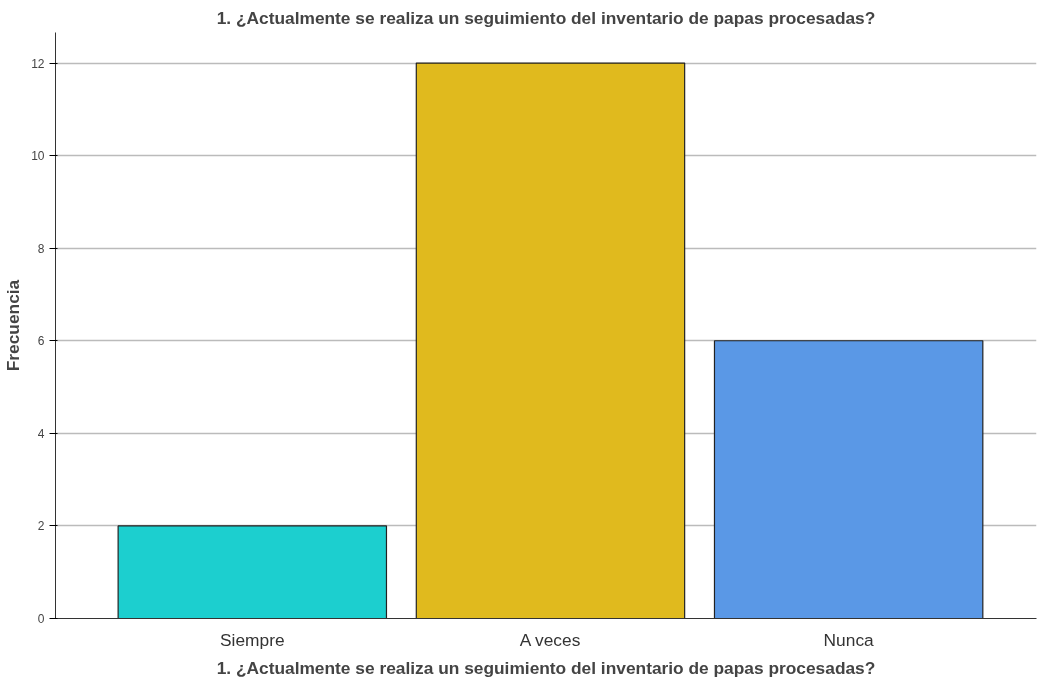 The height and width of the screenshot is (684, 1046). What do you see at coordinates (546, 17) in the screenshot?
I see `chart-title: 1. ¿Actualmente se realiza un seguimiento del inventario de papas procesadas?` at bounding box center [546, 17].